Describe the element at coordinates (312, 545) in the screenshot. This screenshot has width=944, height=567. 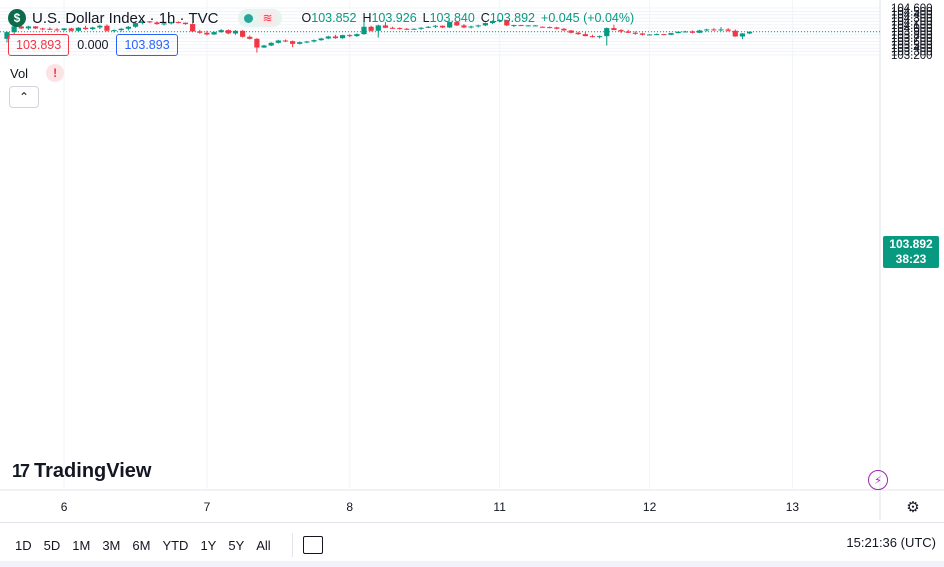
I see `calendar-icon` at that location.